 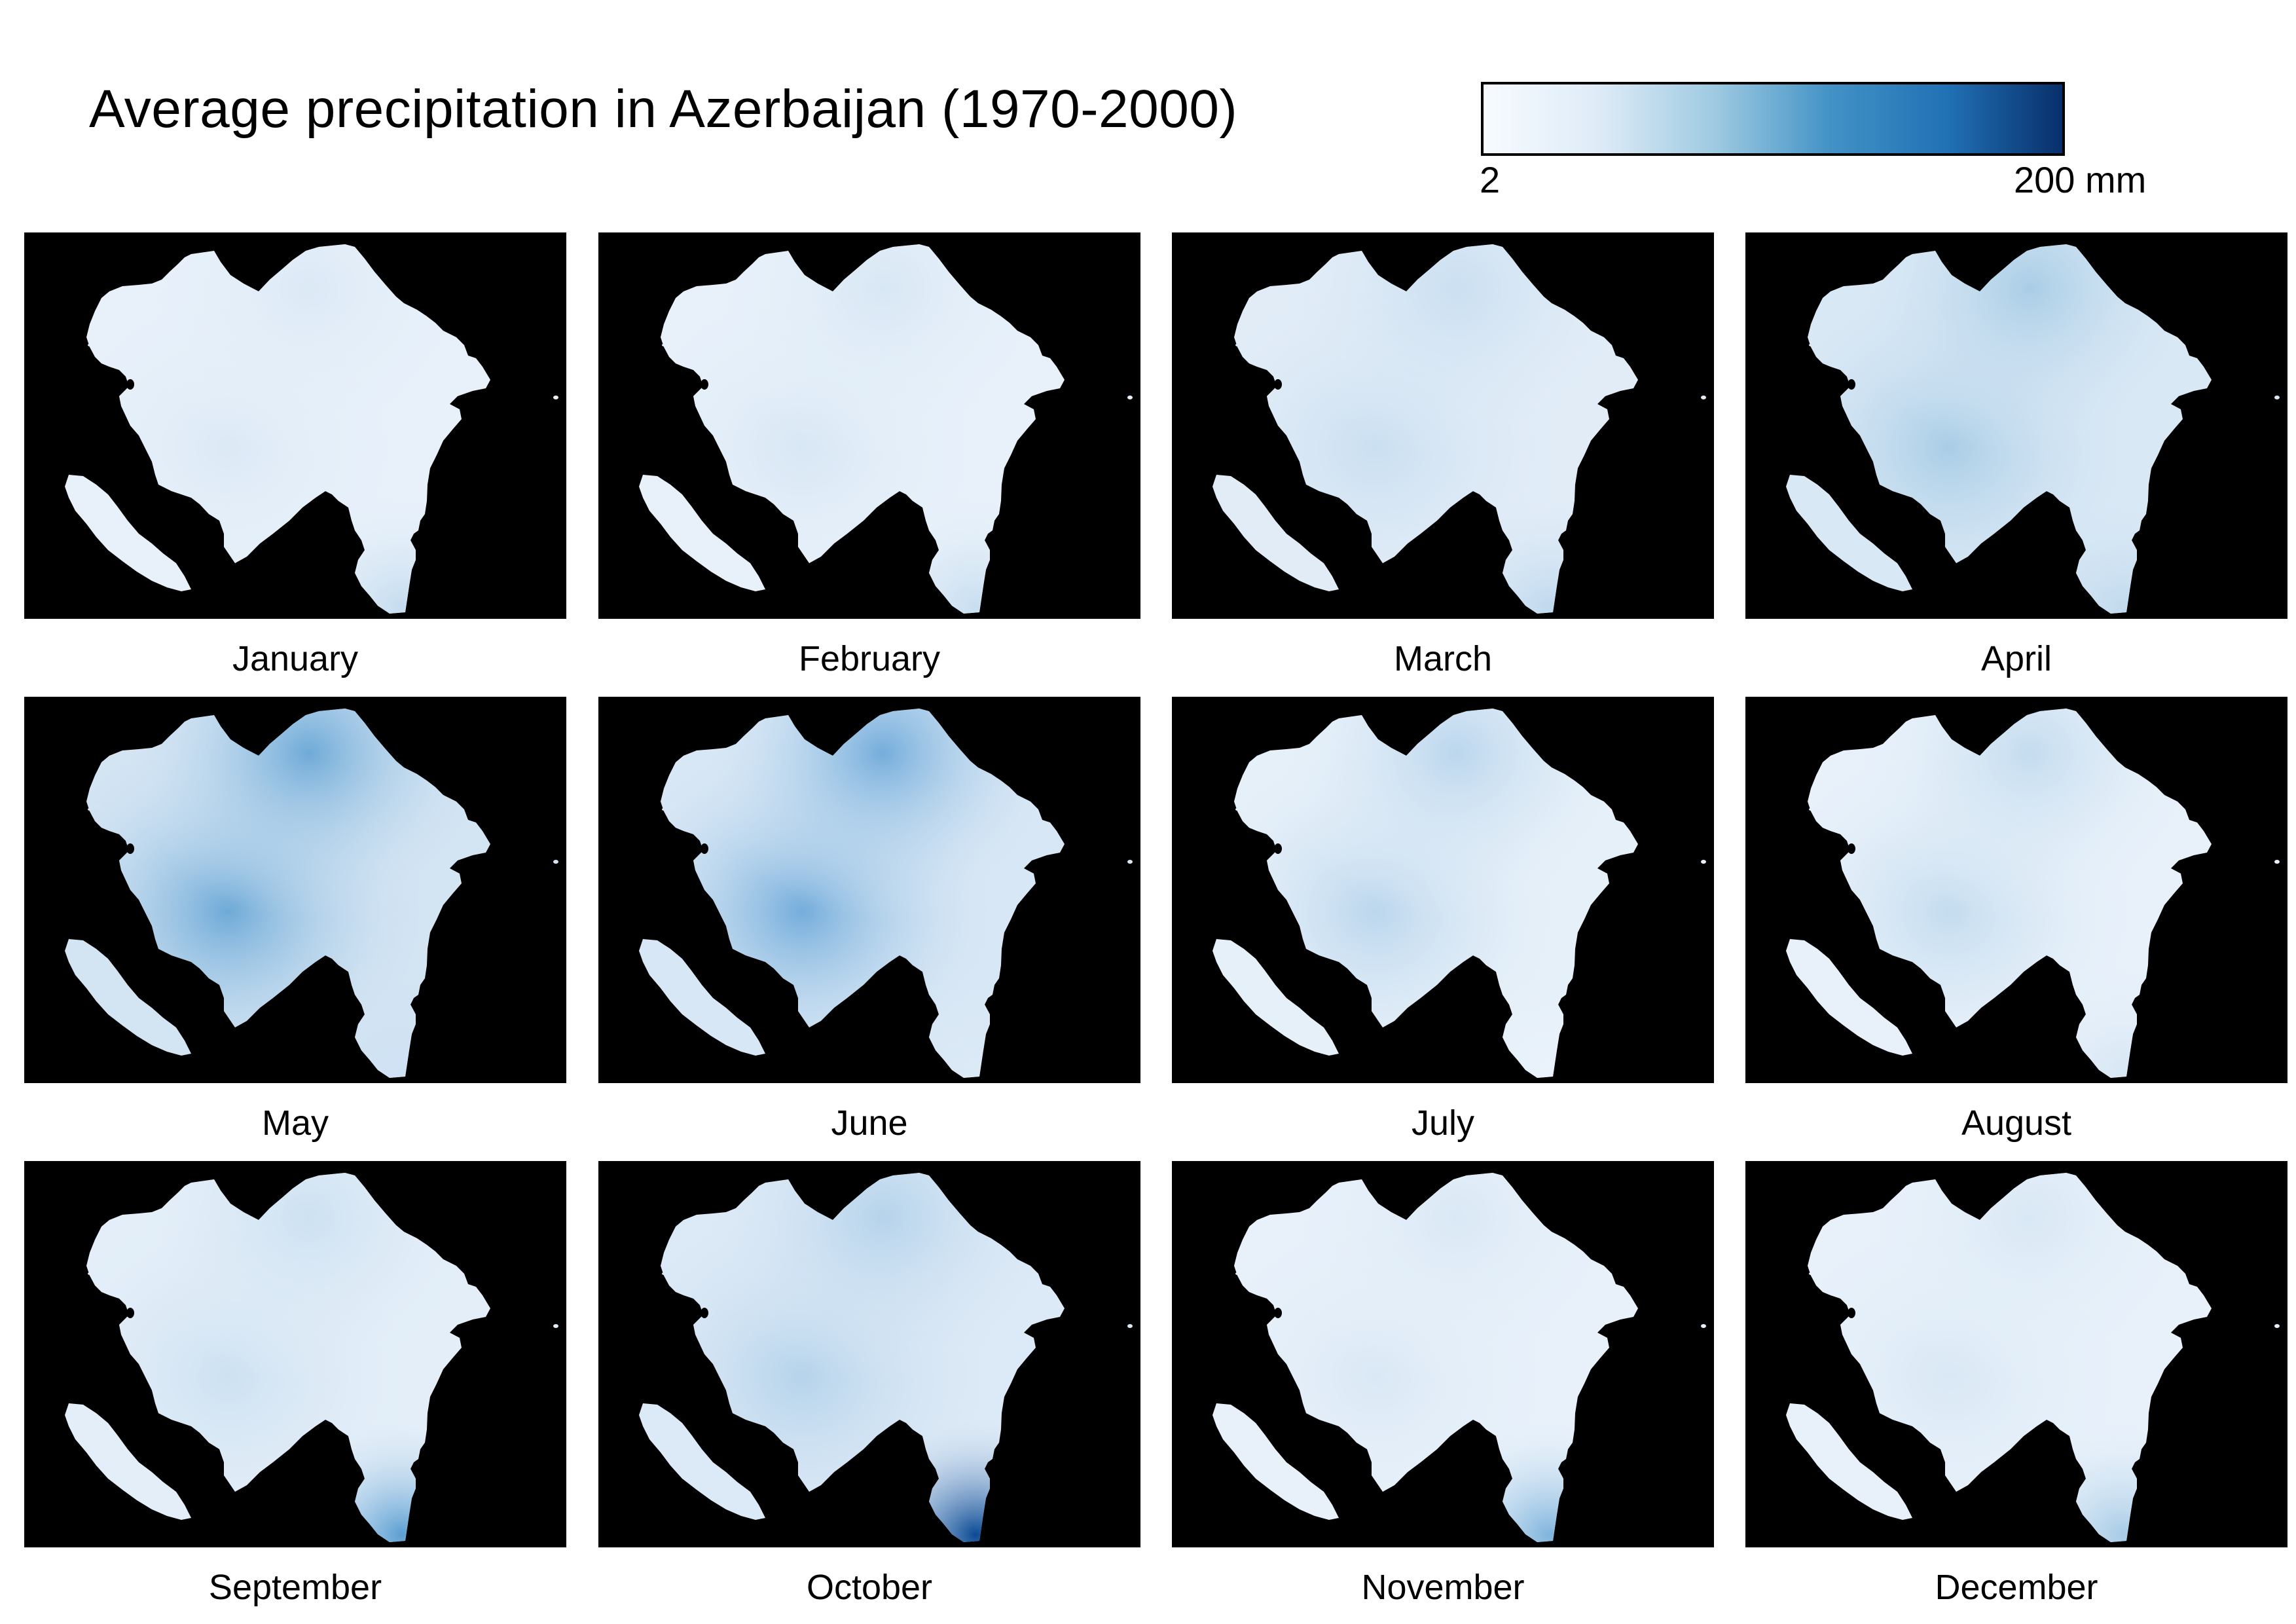 What do you see at coordinates (295, 1587) in the screenshot?
I see `month-label-september: September` at bounding box center [295, 1587].